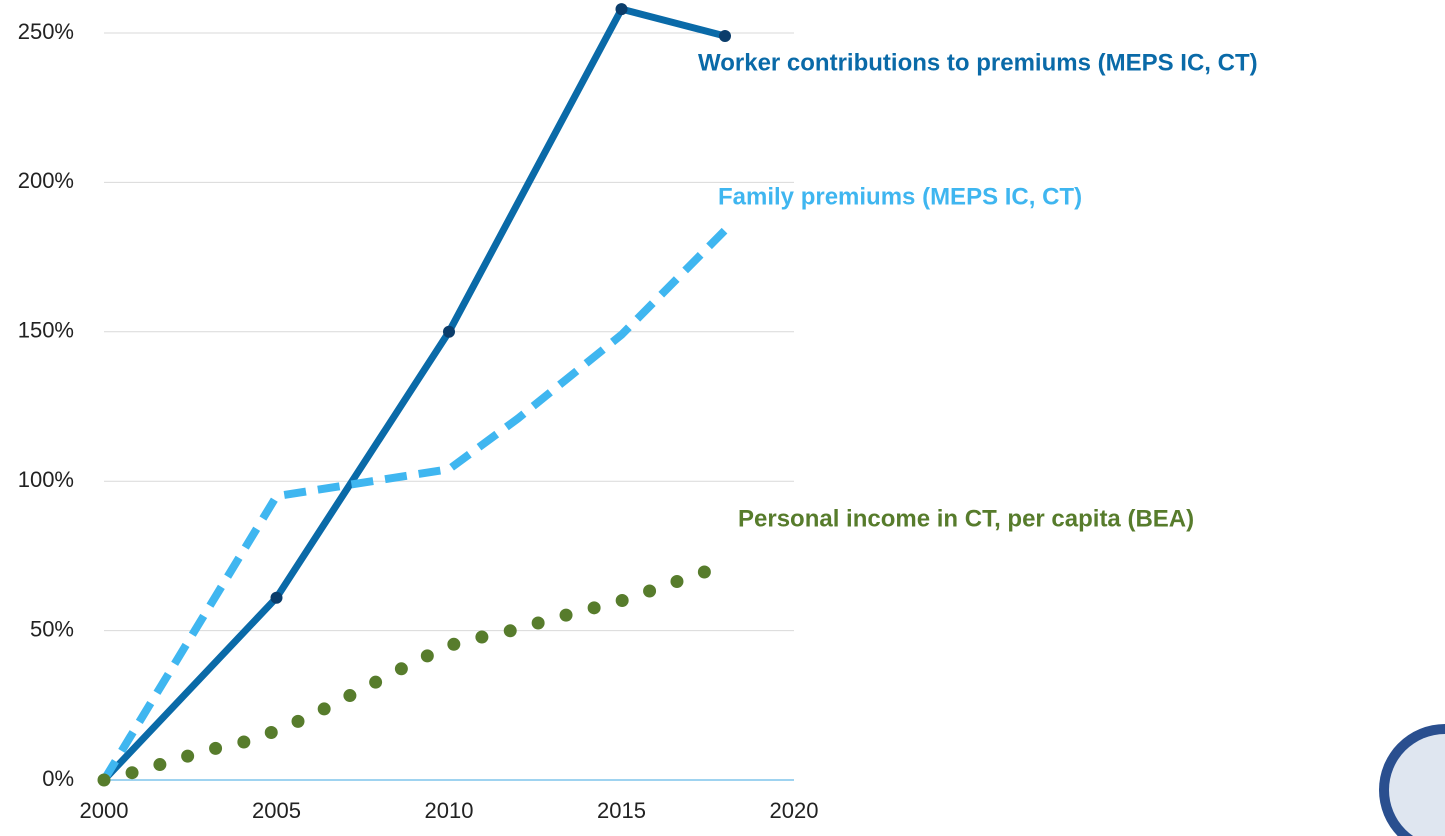  Describe the element at coordinates (900, 196) in the screenshot. I see `series-label: Family premiums (MEPS IC, CT)` at that location.